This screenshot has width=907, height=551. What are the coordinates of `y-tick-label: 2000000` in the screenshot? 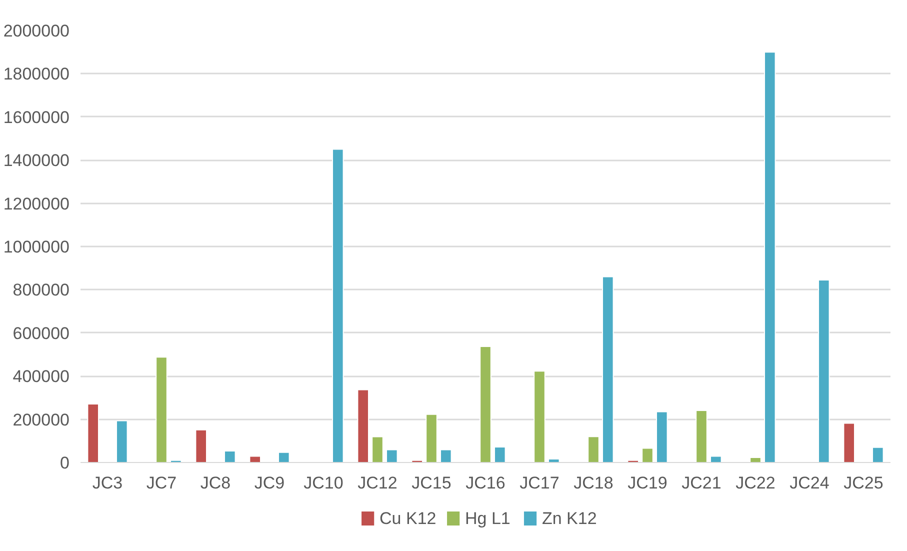 It's located at (36, 31).